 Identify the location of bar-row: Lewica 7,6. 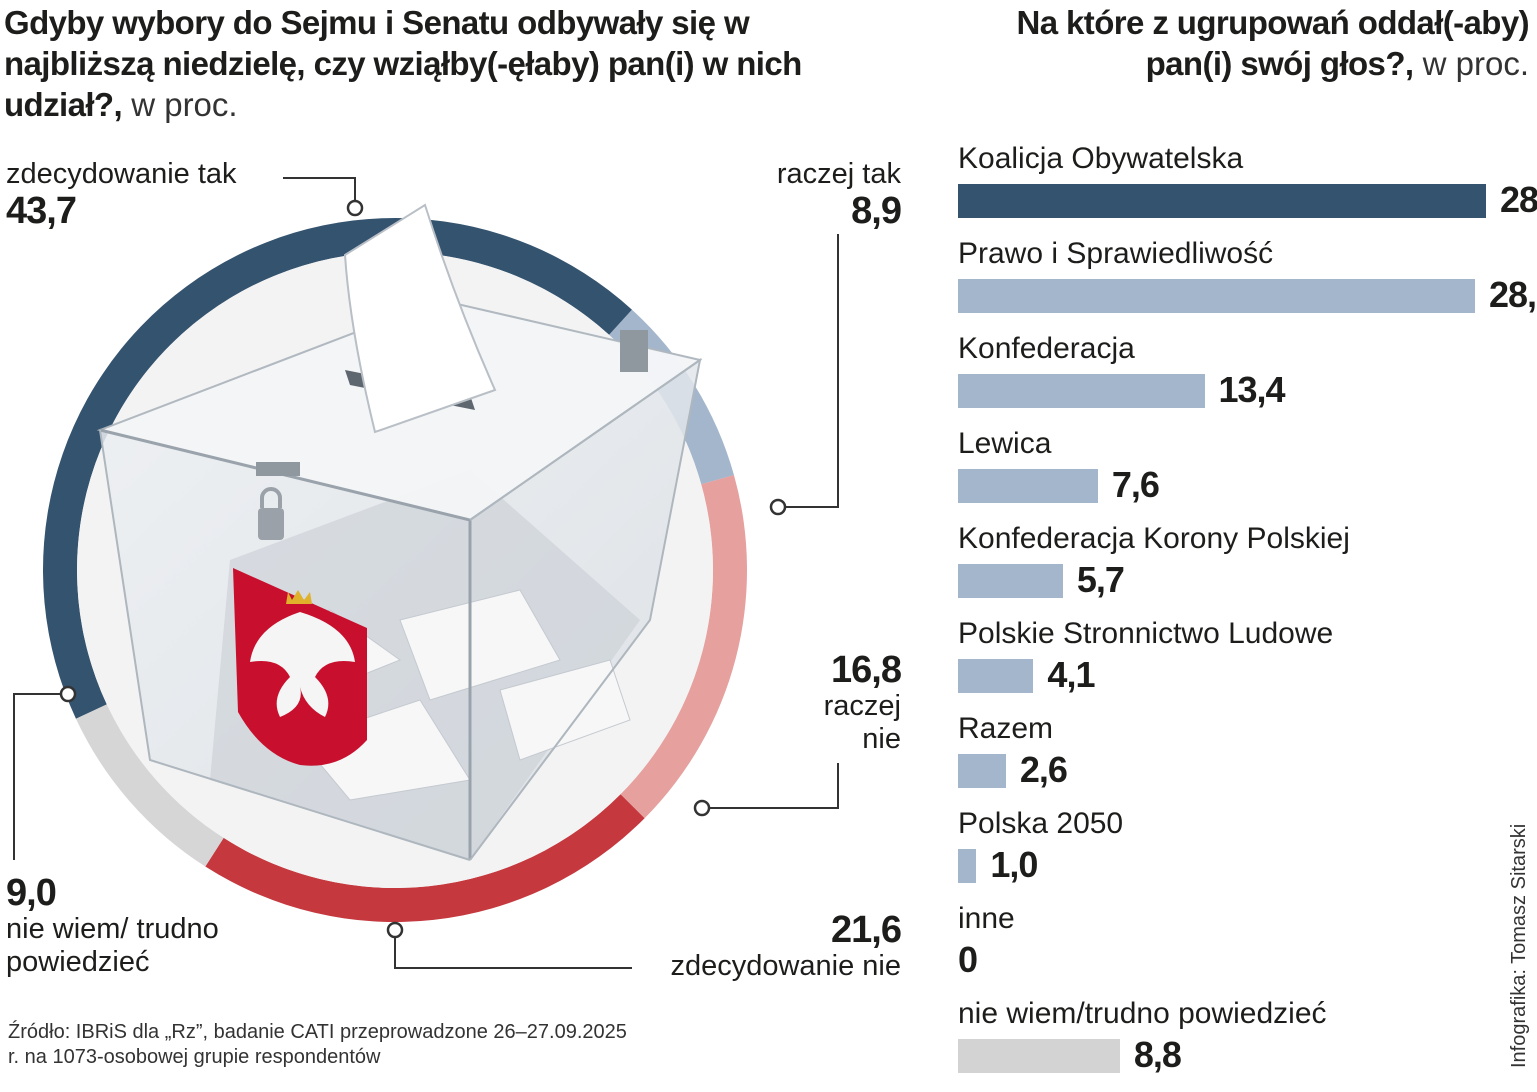
(1247, 474).